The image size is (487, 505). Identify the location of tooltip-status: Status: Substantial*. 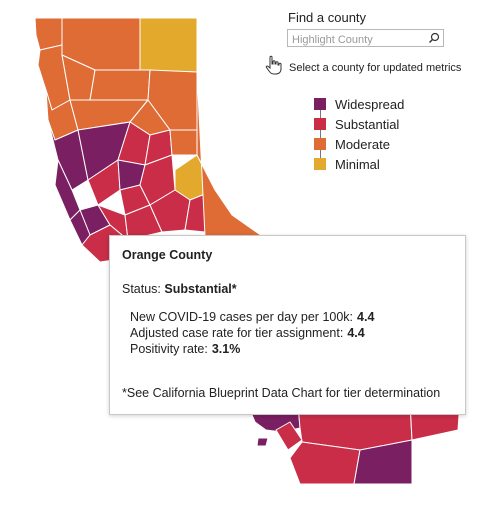
(179, 289).